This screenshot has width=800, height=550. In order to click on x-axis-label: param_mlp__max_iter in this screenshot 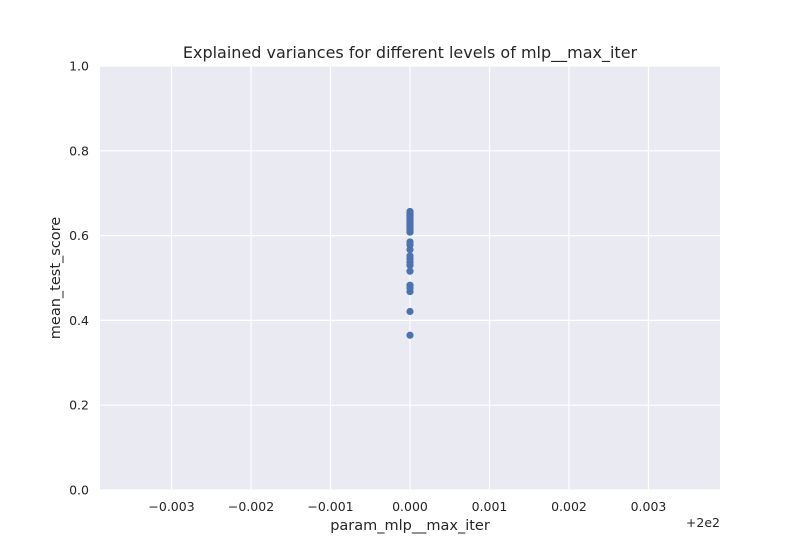, I will do `click(410, 526)`.